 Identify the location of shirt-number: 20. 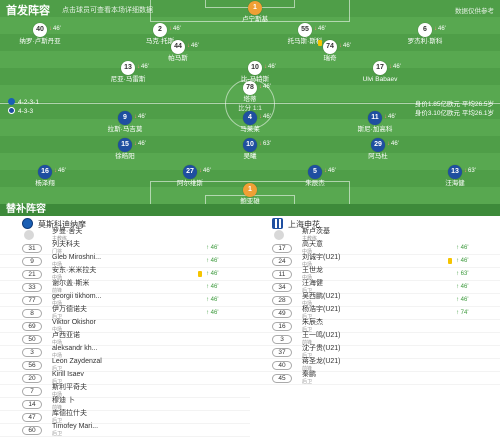
(32, 378).